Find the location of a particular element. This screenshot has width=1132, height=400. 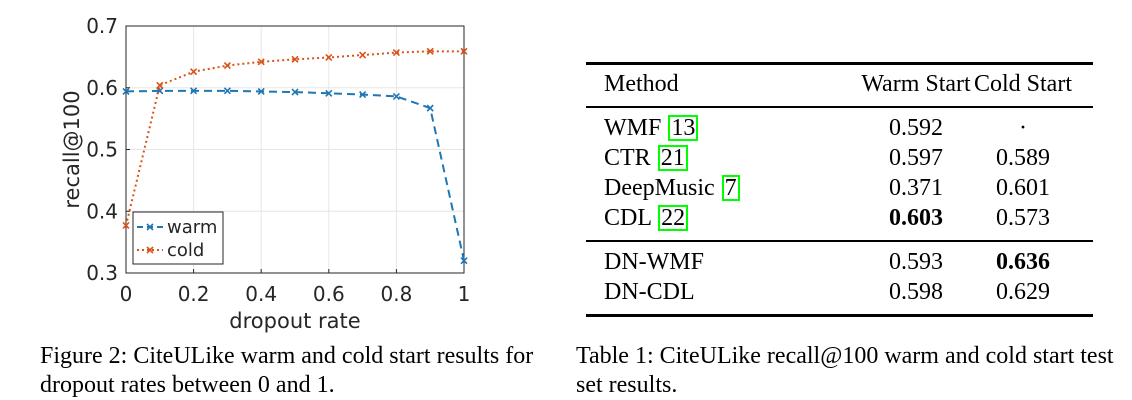

citation-link: 13 is located at coordinates (683, 128).